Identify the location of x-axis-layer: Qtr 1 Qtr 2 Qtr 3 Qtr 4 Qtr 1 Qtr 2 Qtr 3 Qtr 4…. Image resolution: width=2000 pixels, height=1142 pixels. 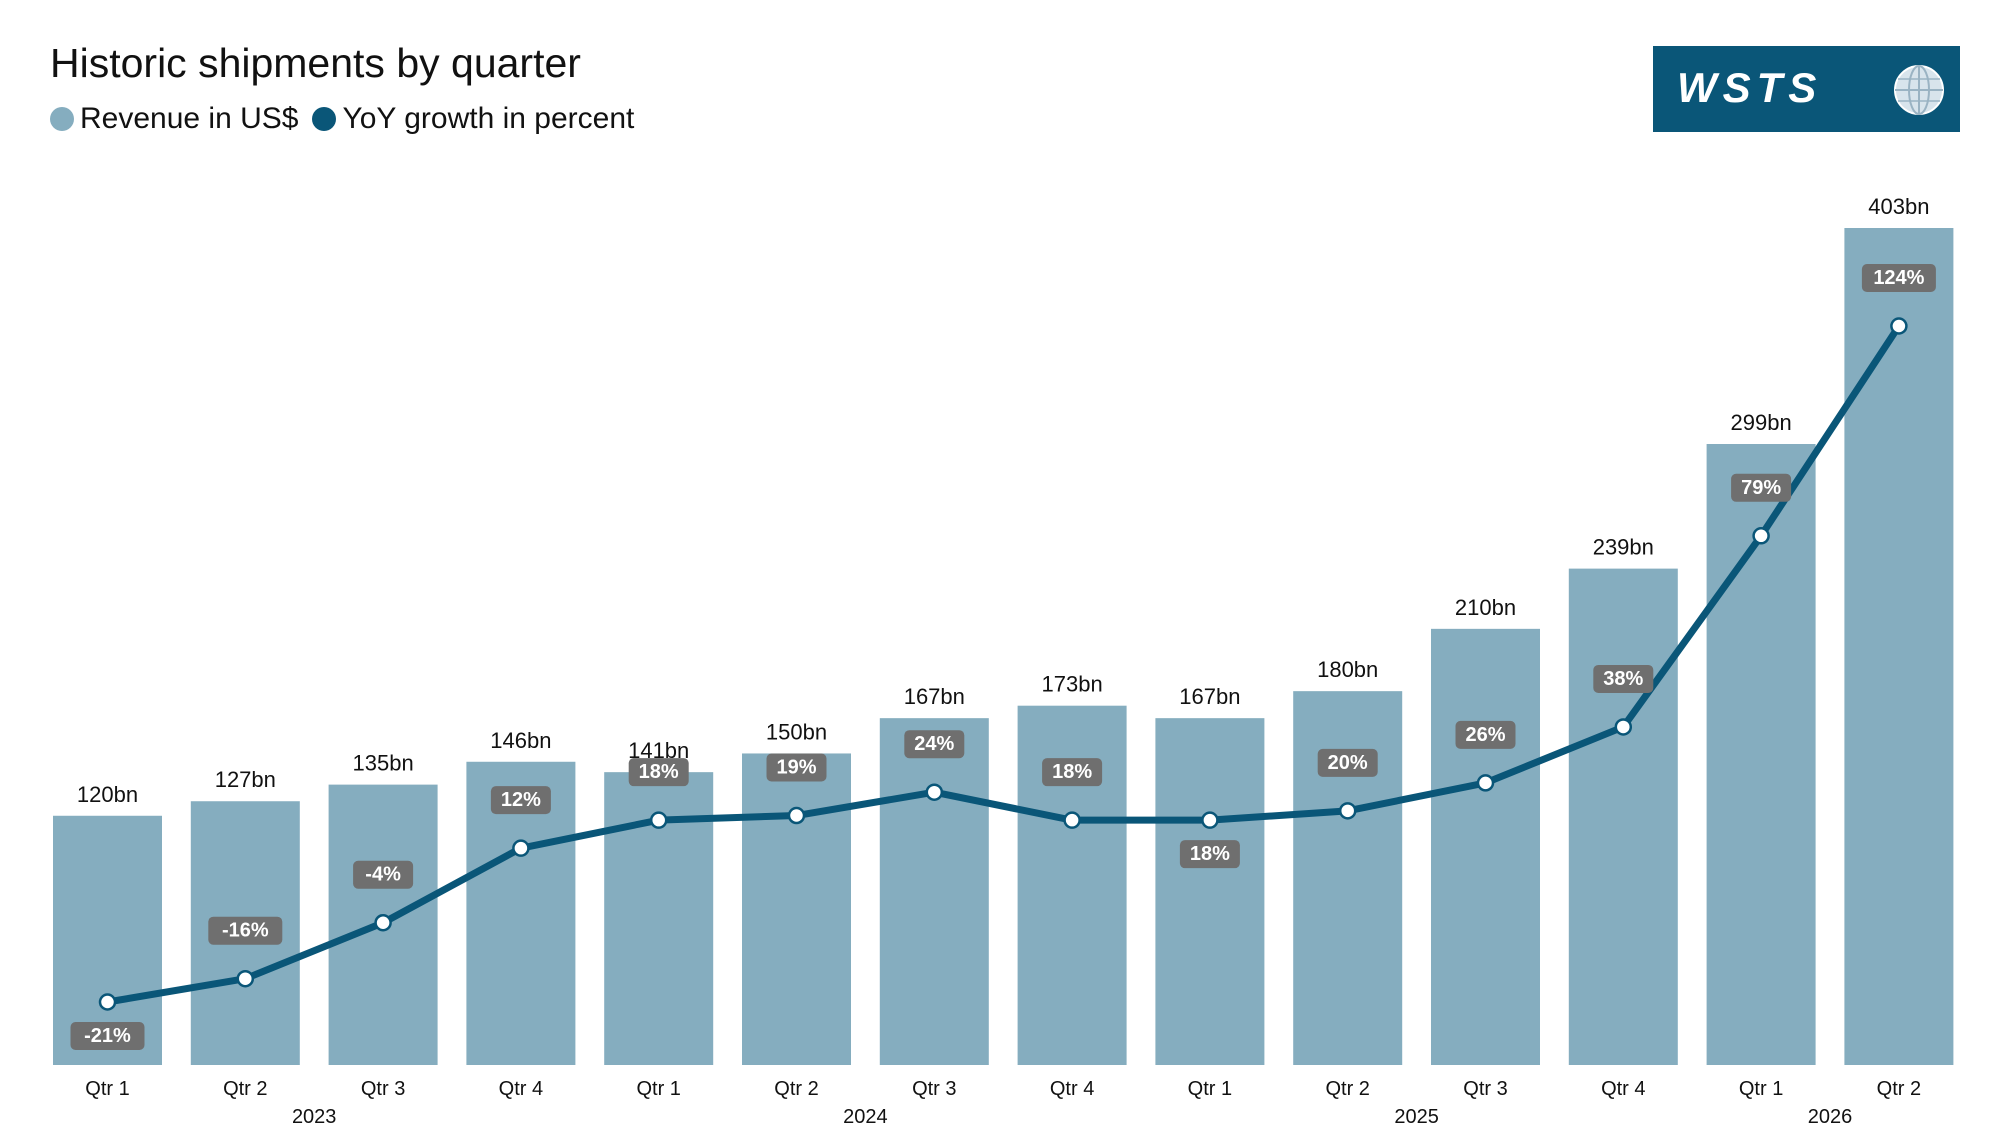
(1003, 1103).